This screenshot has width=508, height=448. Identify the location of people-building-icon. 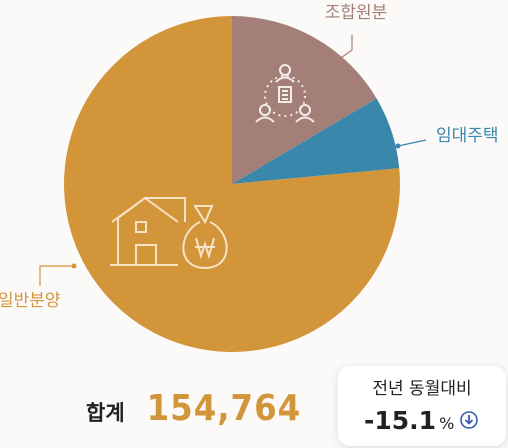
(285, 93).